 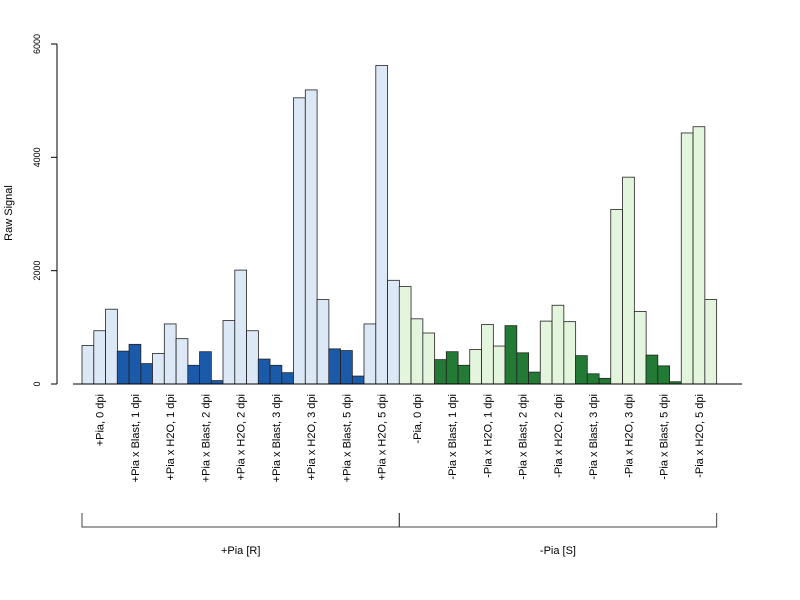 I want to click on category-label: +Pia x H2O, 2 dpi, so click(x=242, y=437).